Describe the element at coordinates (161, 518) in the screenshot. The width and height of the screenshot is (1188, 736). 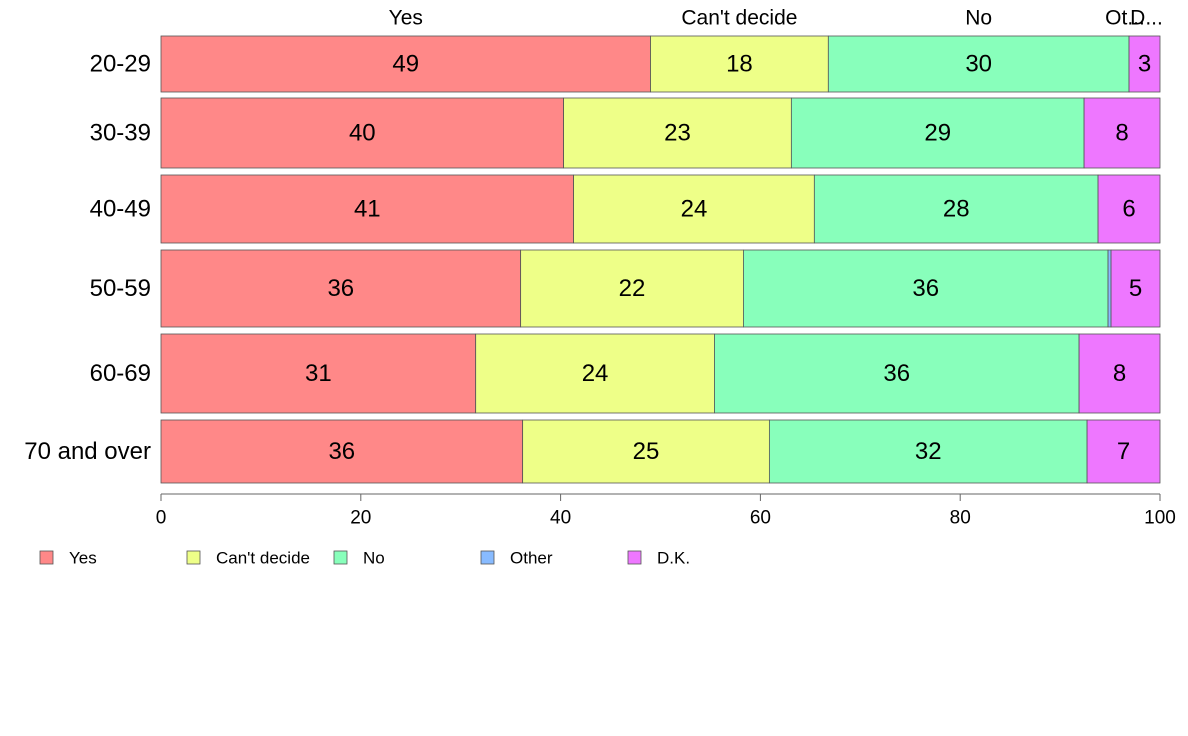
I see `x-tick-label: 0` at that location.